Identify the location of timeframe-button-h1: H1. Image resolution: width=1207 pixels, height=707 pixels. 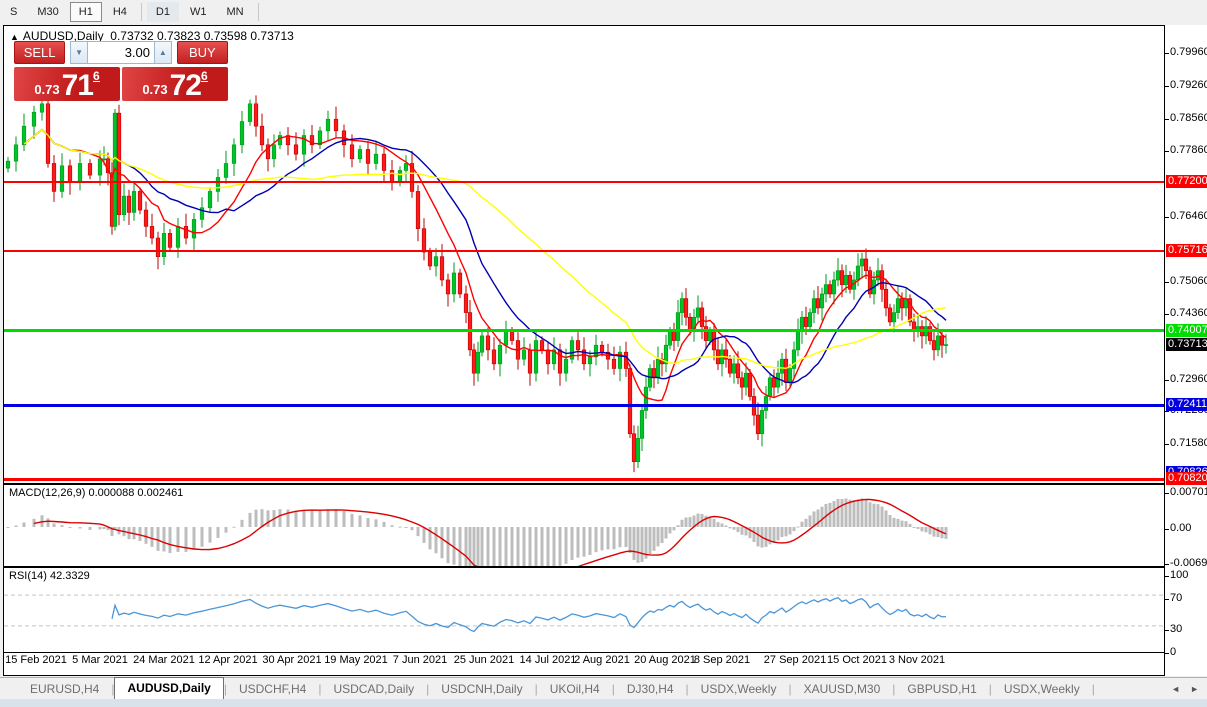
(85, 12).